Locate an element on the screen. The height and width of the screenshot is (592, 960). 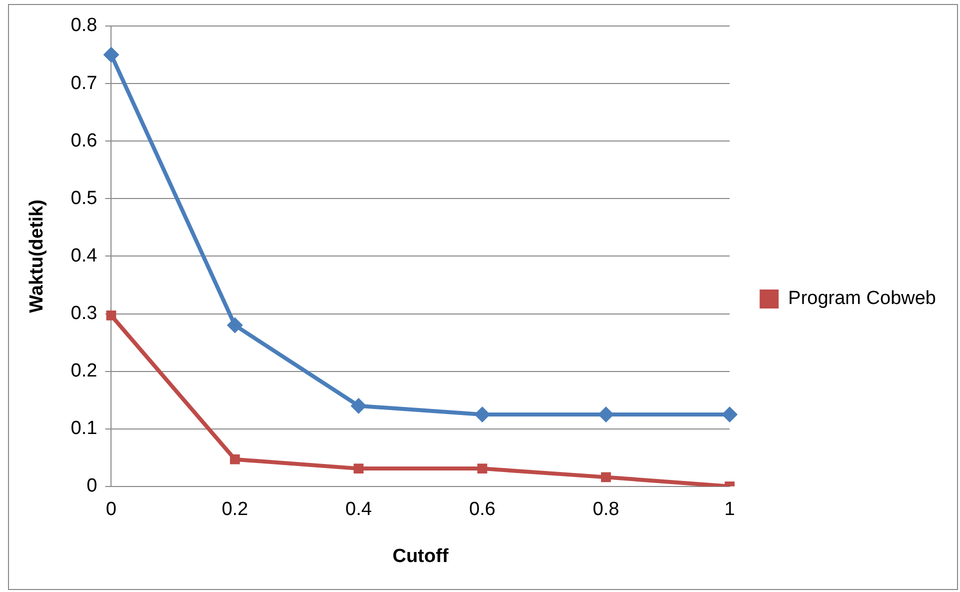
x-tick-label: 0 is located at coordinates (111, 509).